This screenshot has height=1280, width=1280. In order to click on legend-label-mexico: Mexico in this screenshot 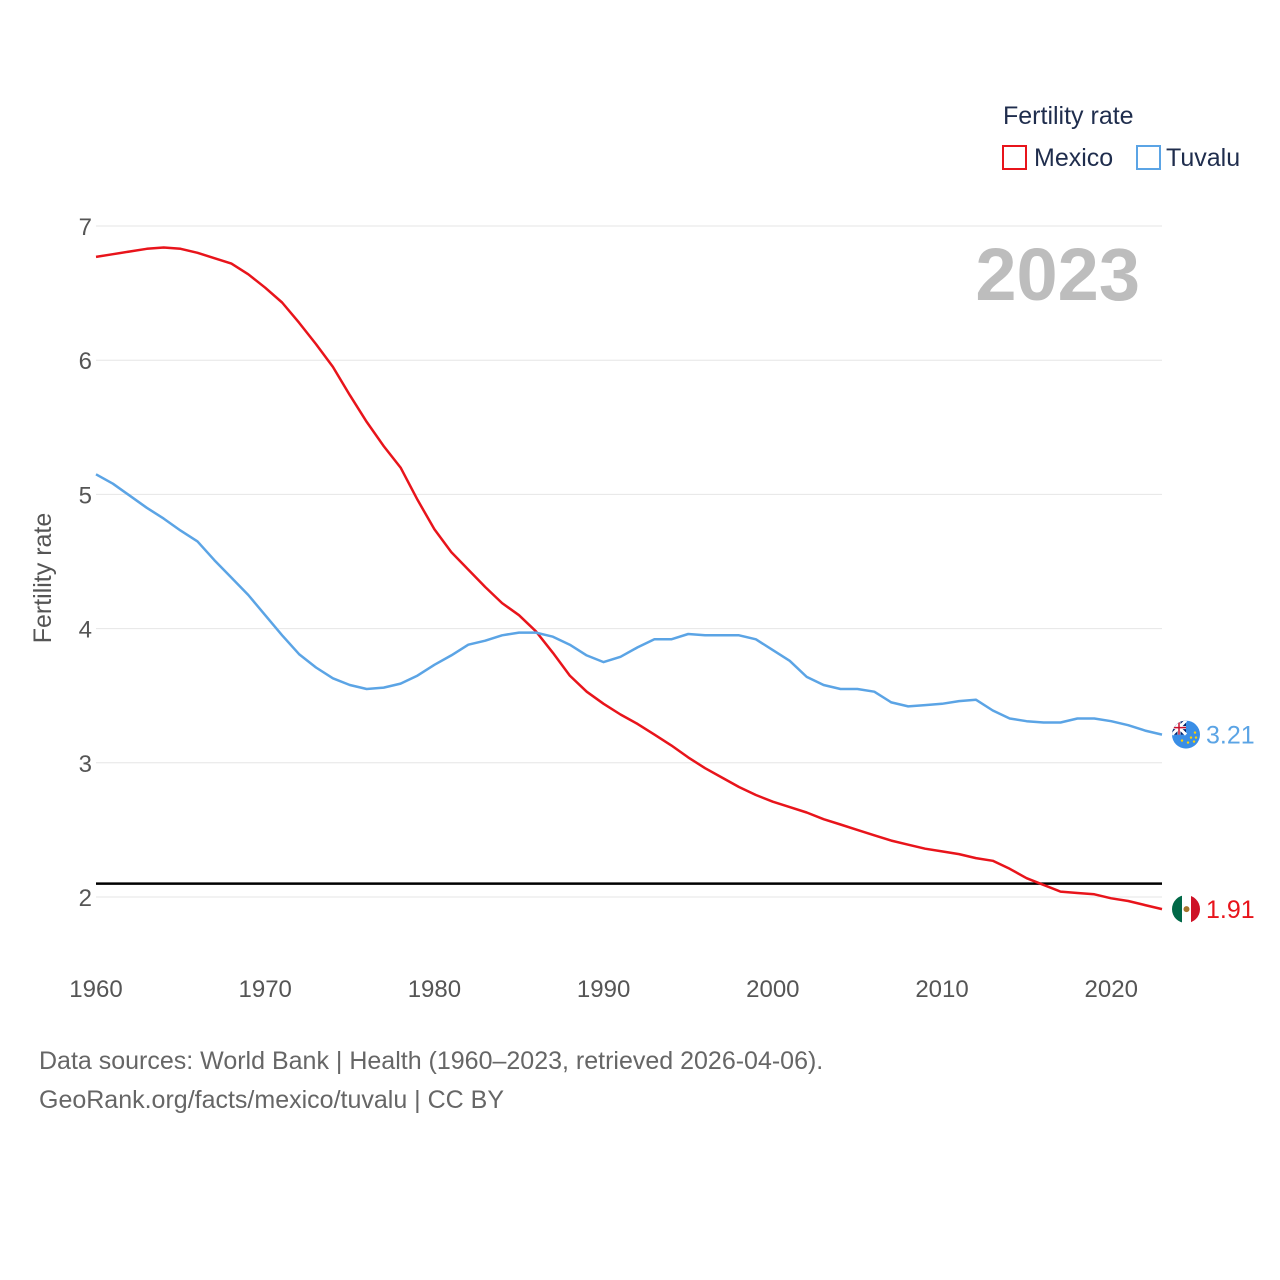, I will do `click(1073, 158)`.